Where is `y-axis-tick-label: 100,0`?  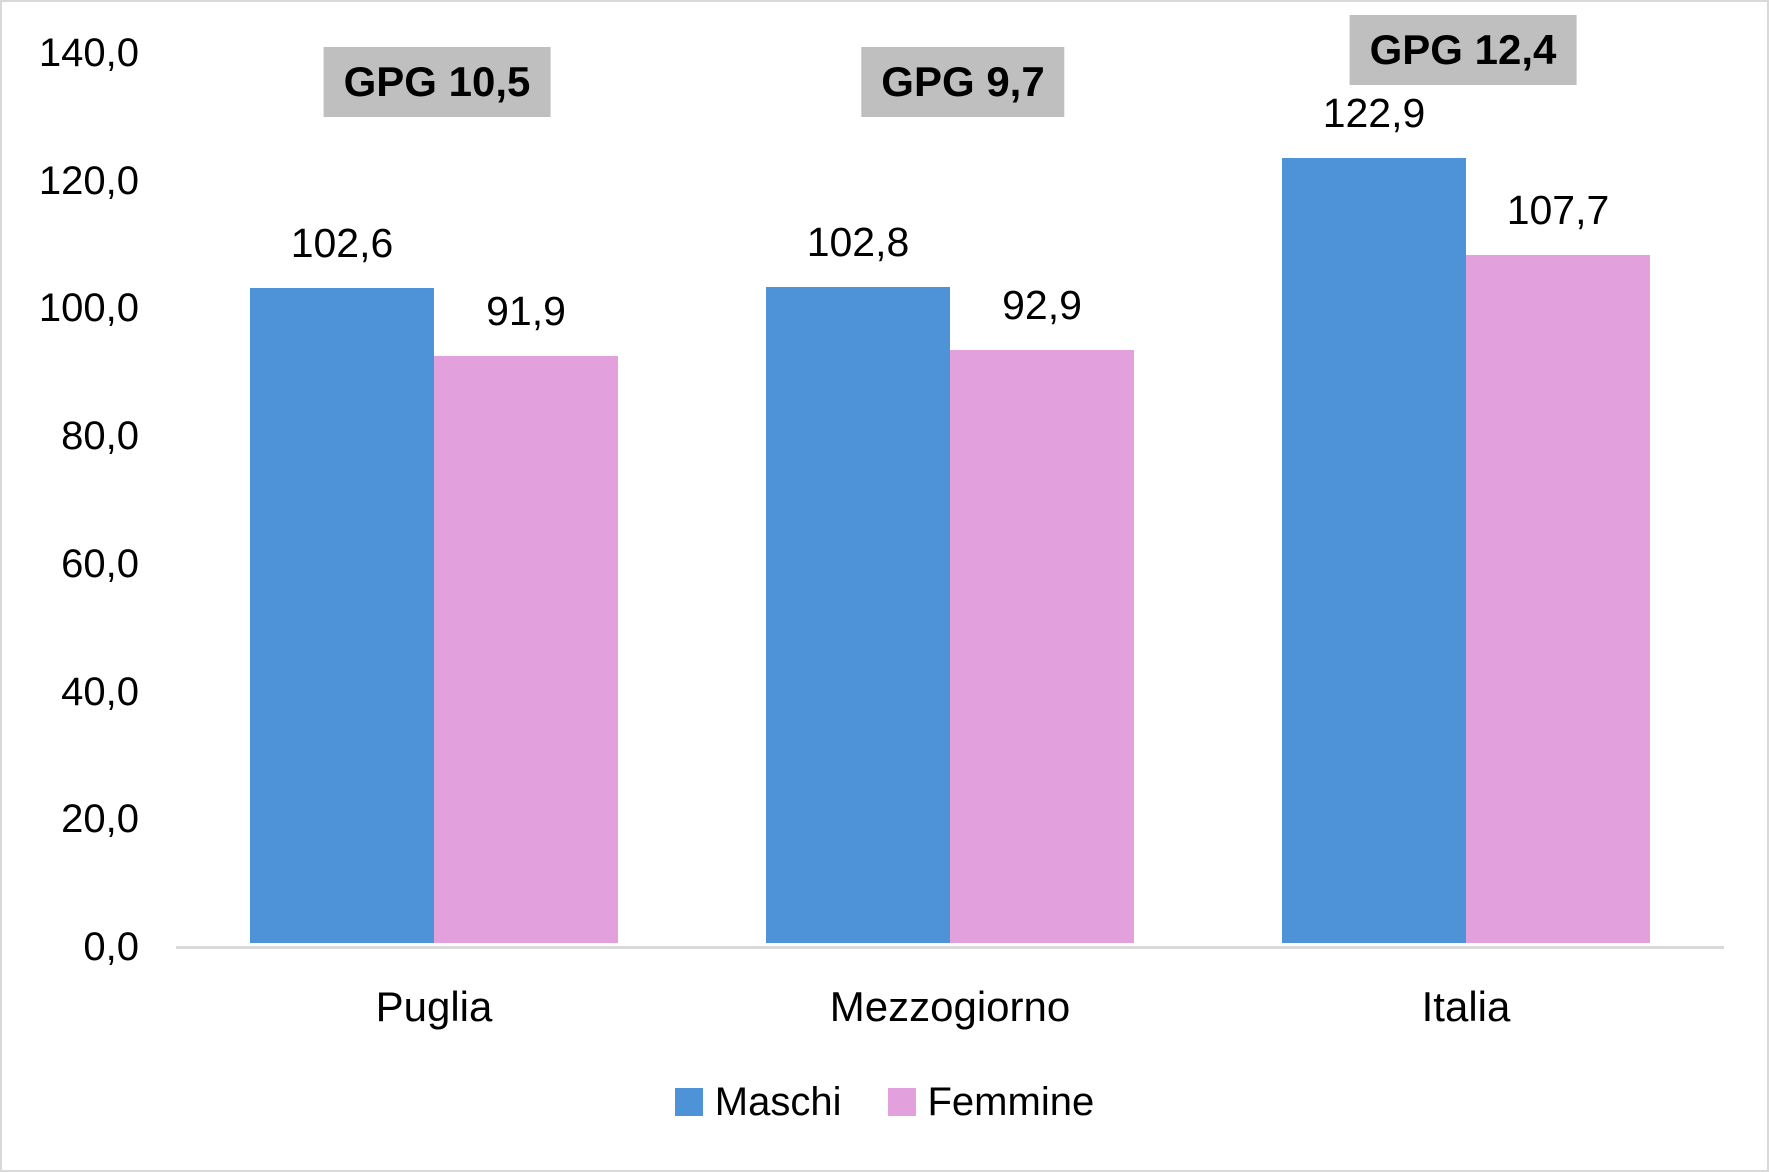
y-axis-tick-label: 100,0 is located at coordinates (88, 308).